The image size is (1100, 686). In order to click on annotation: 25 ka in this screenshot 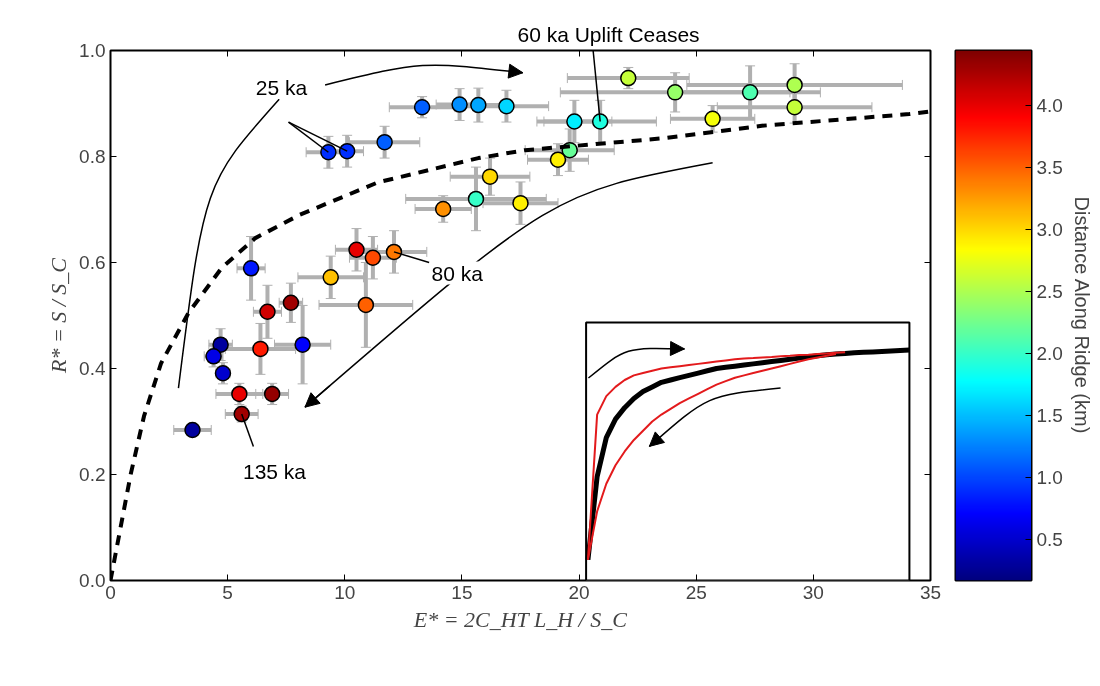, I will do `click(281, 88)`.